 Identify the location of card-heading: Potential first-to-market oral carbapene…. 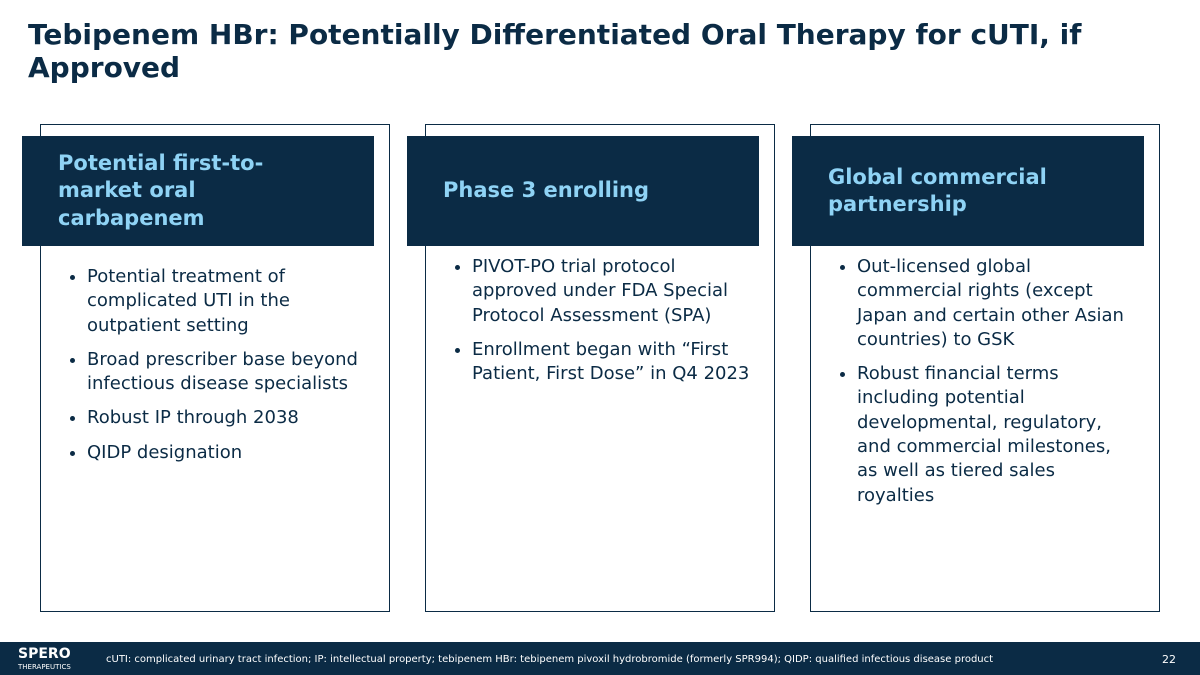
(198, 191).